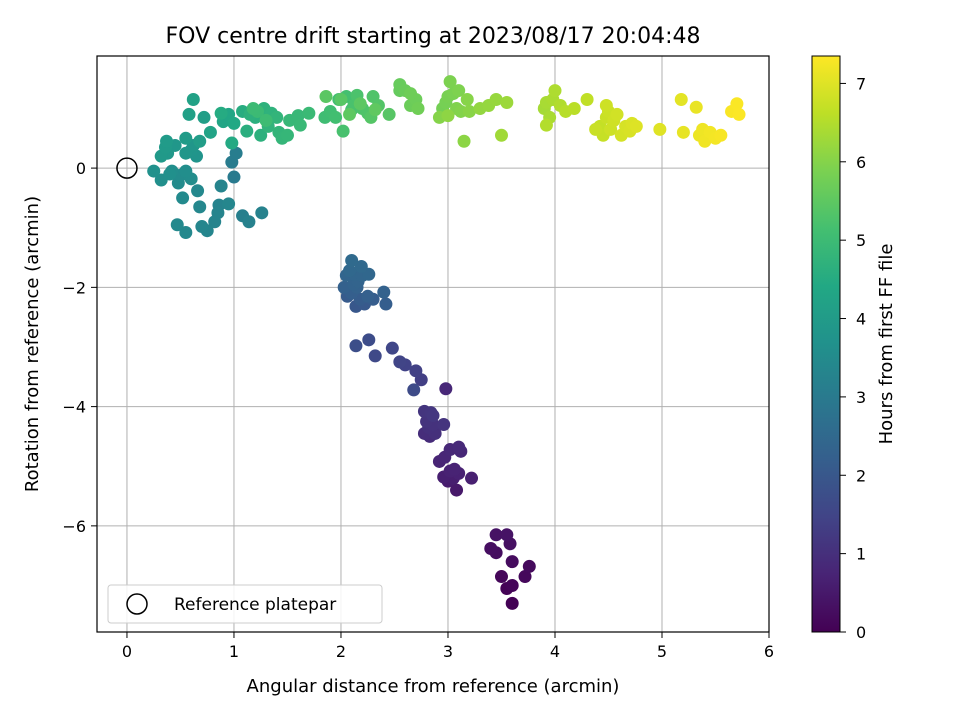 The image size is (960, 720). Describe the element at coordinates (555, 651) in the screenshot. I see `x-tick-label: 4` at that location.